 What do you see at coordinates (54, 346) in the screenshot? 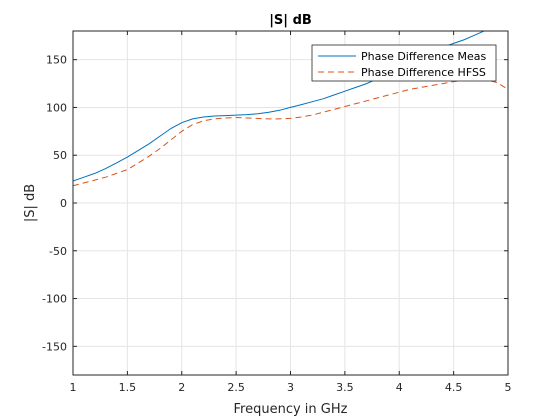
I see `y-tick-label: -150` at bounding box center [54, 346].